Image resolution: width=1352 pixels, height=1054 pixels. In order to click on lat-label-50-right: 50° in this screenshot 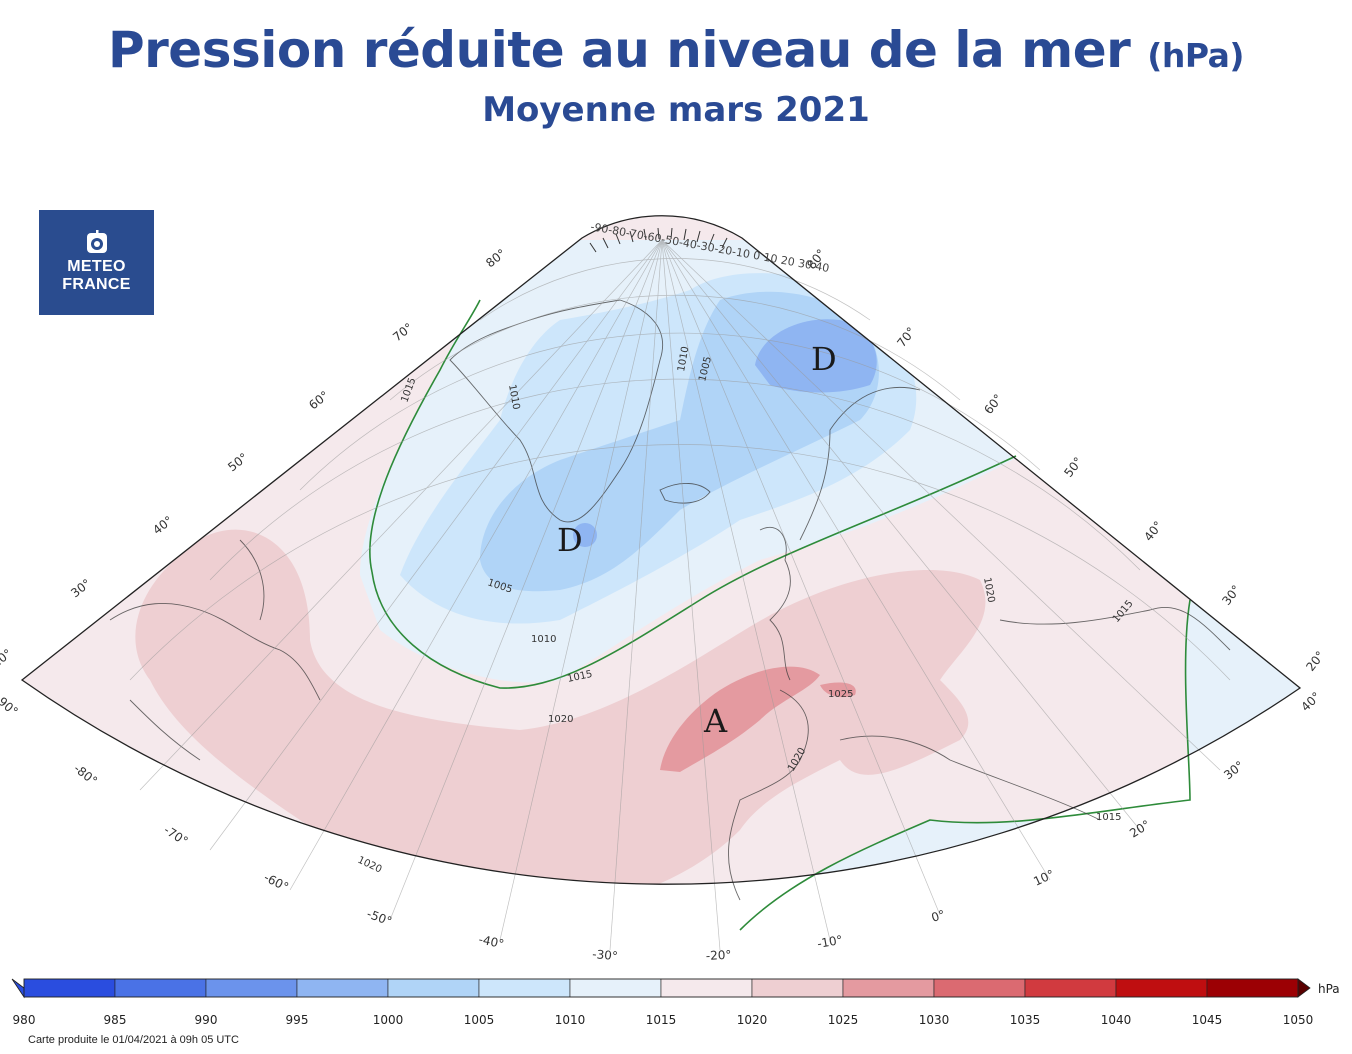, I will do `click(1073, 466)`.